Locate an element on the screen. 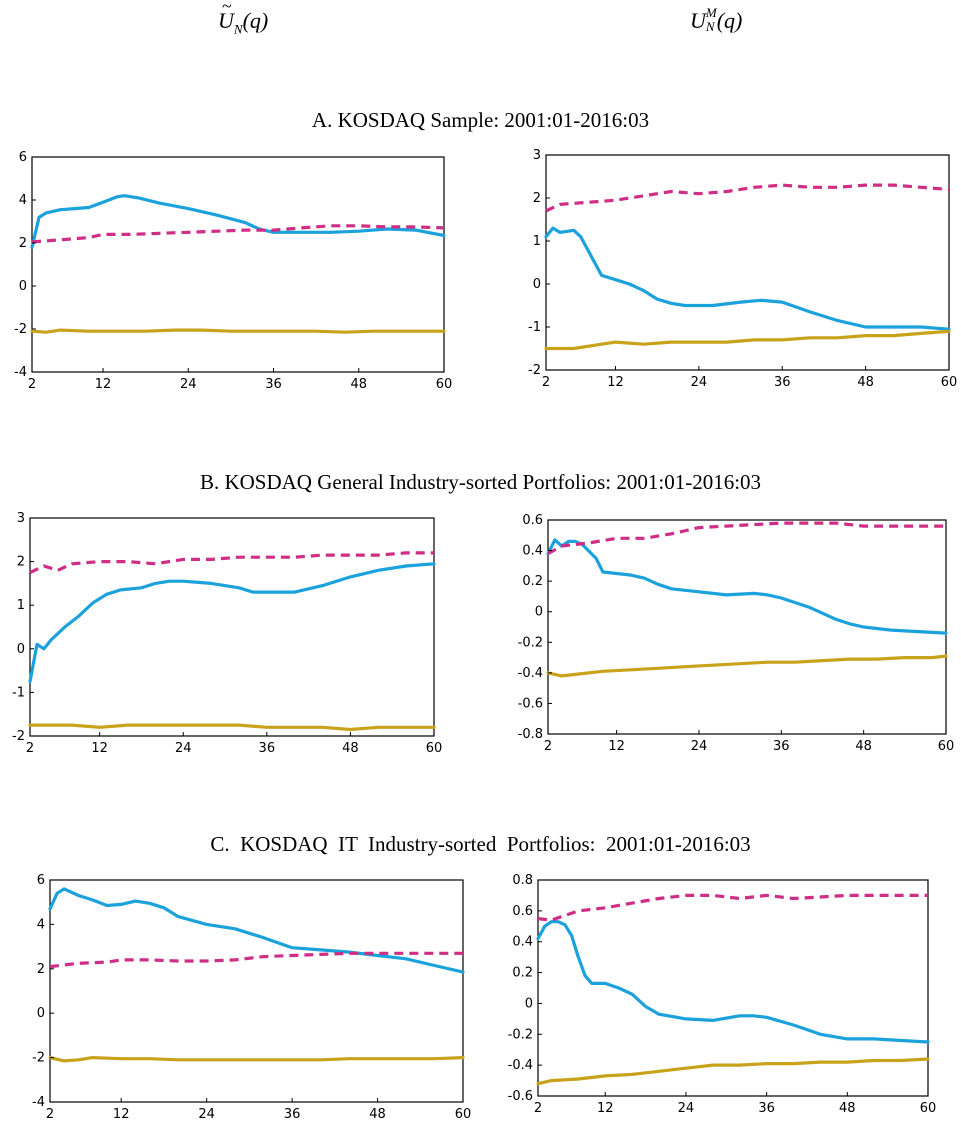 Image resolution: width=961 pixels, height=1130 pixels. y-tick-label: 0.8 is located at coordinates (522, 880).